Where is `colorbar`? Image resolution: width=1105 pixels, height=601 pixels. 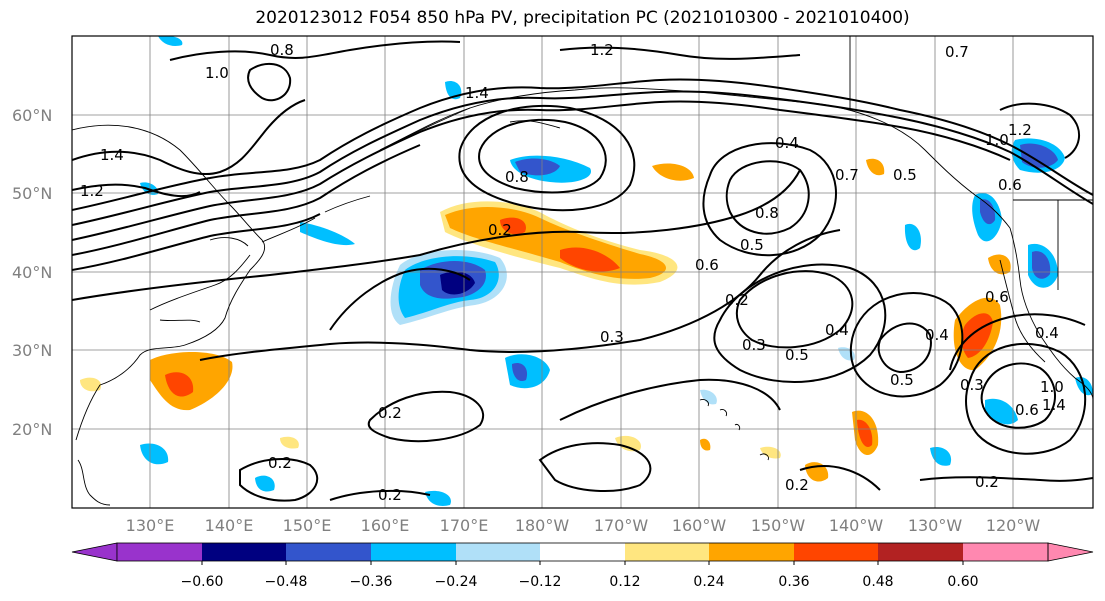 colorbar is located at coordinates (582, 553).